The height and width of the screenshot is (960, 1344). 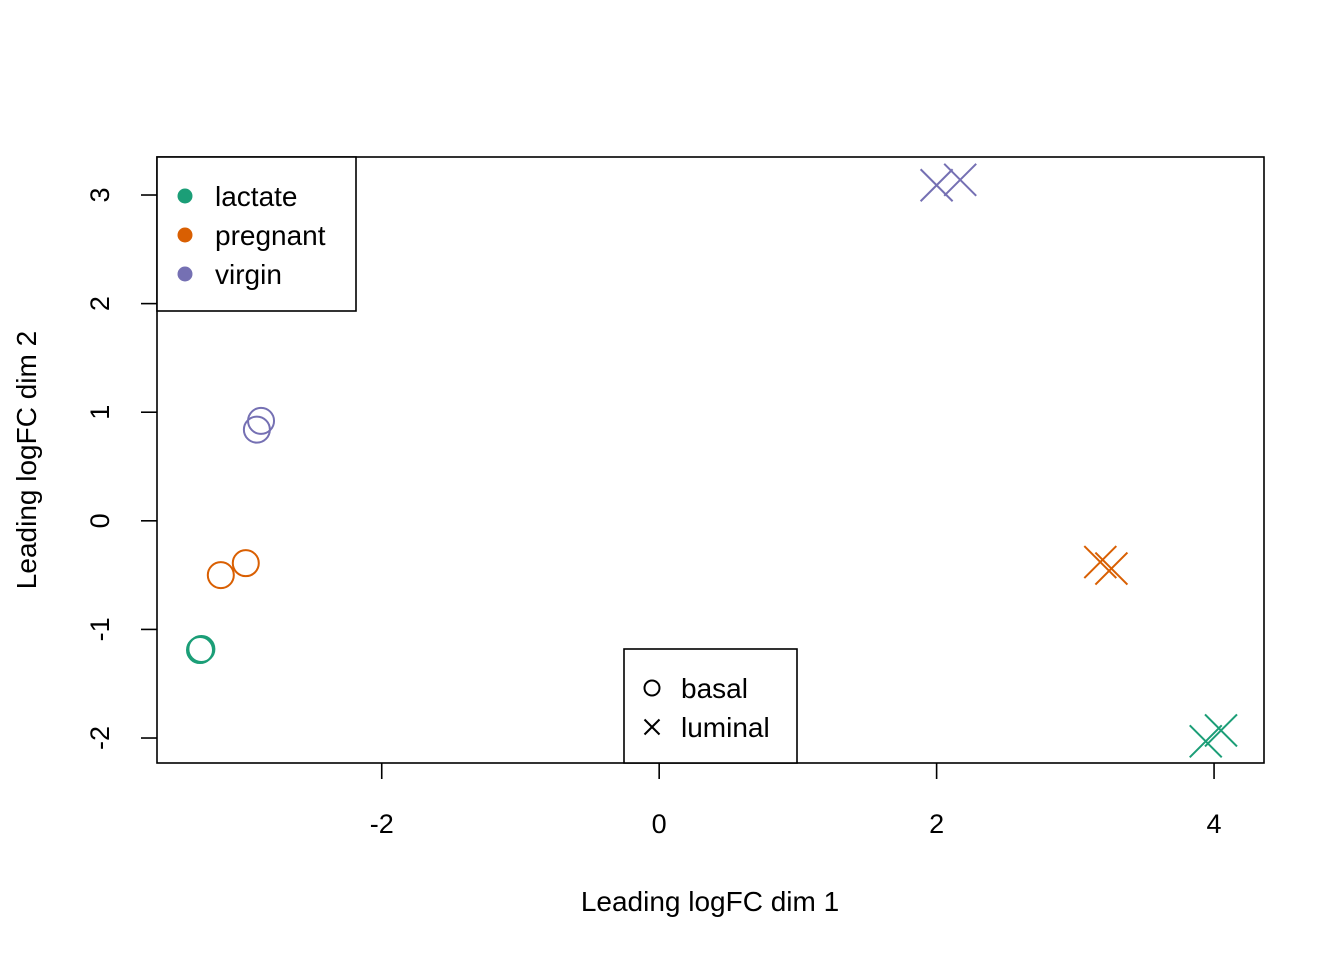 What do you see at coordinates (100, 738) in the screenshot?
I see `y-tick-label: -2` at bounding box center [100, 738].